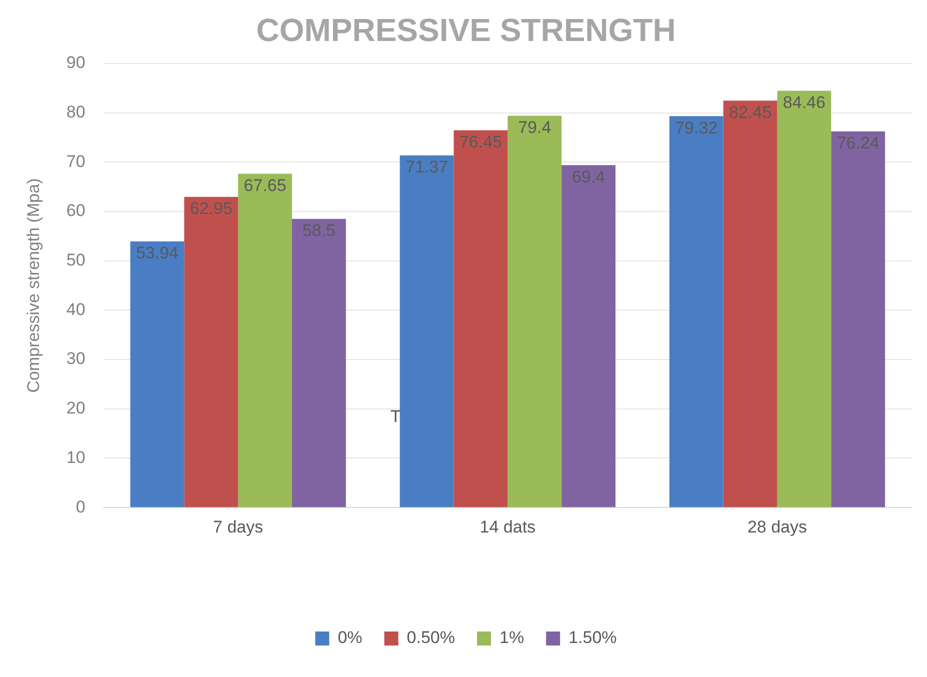 This screenshot has width=927, height=677. What do you see at coordinates (427, 167) in the screenshot?
I see `data-label: 71.37` at bounding box center [427, 167].